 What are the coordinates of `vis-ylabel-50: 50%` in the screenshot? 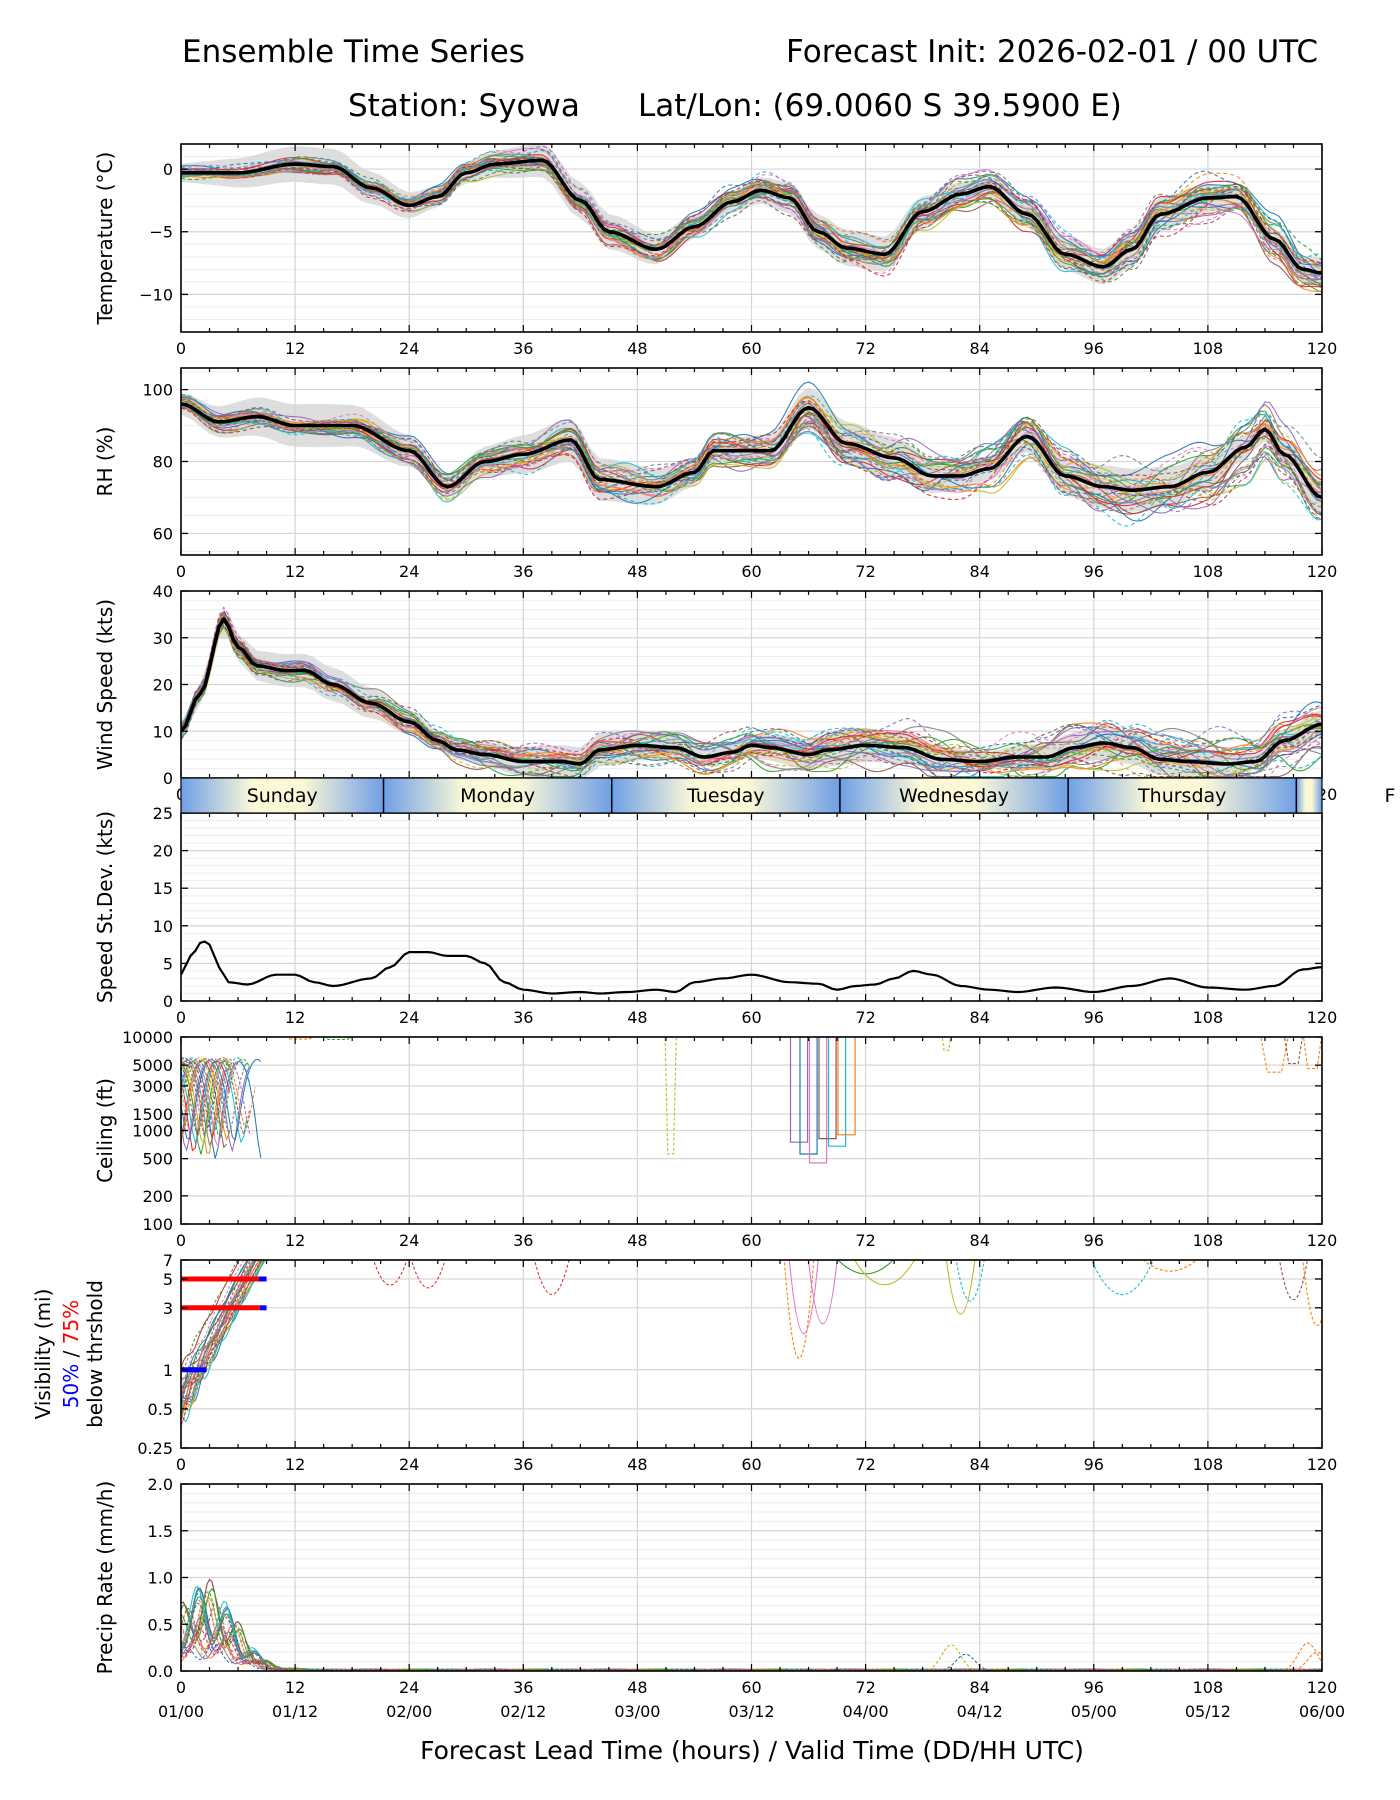 It's located at (71, 1386).